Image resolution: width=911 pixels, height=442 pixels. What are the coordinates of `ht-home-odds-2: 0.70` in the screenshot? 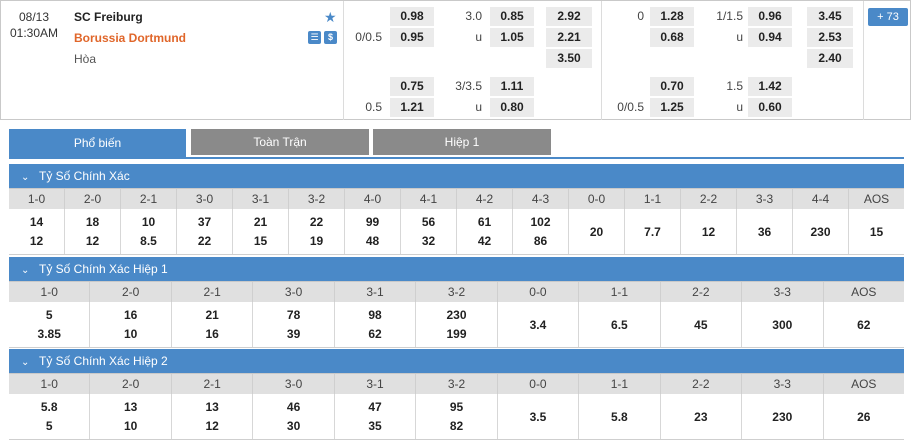 It's located at (672, 86).